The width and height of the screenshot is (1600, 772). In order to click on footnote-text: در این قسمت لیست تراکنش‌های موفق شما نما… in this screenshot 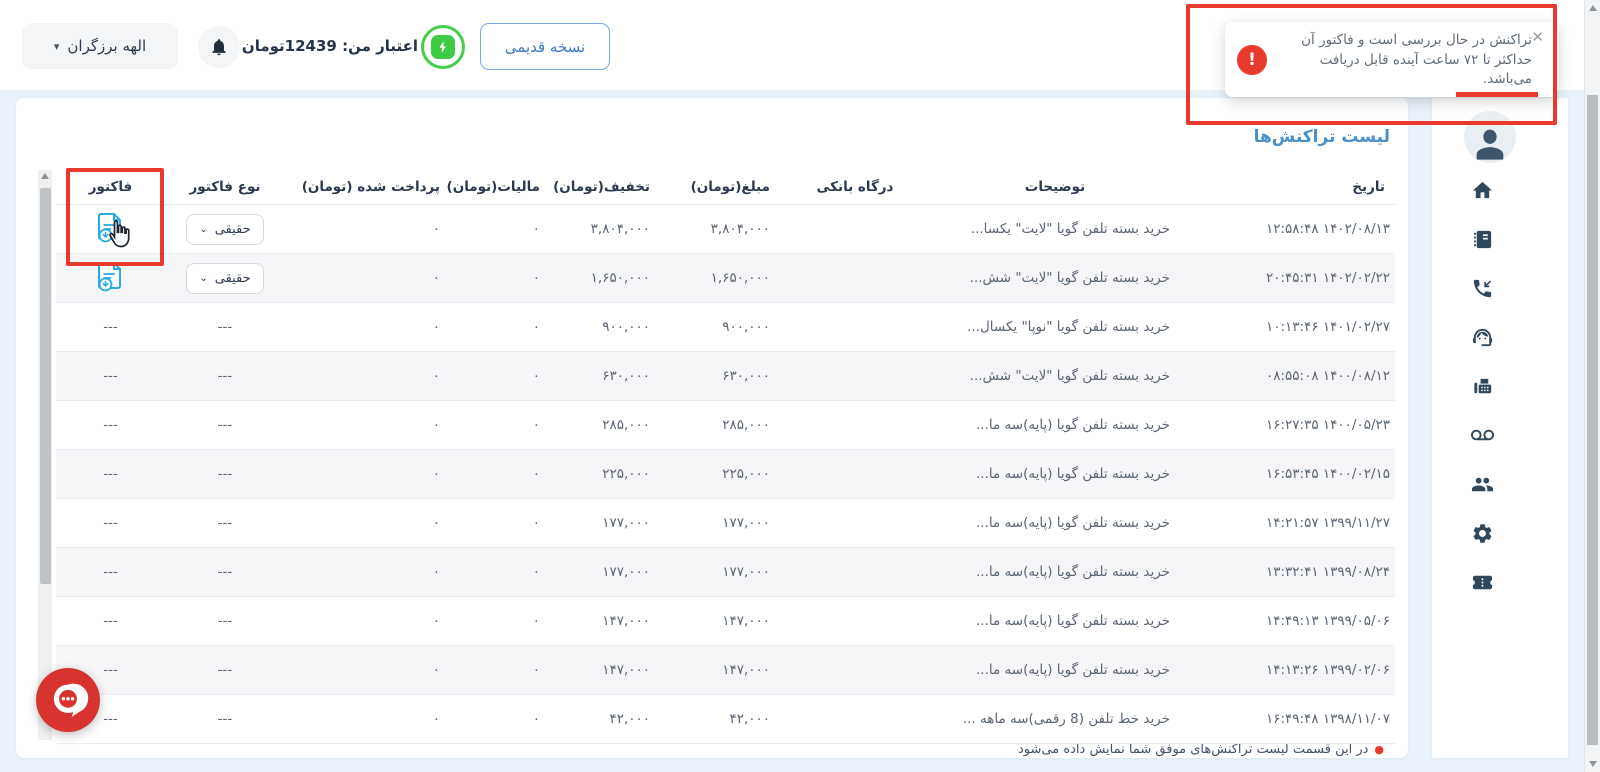, I will do `click(1193, 749)`.